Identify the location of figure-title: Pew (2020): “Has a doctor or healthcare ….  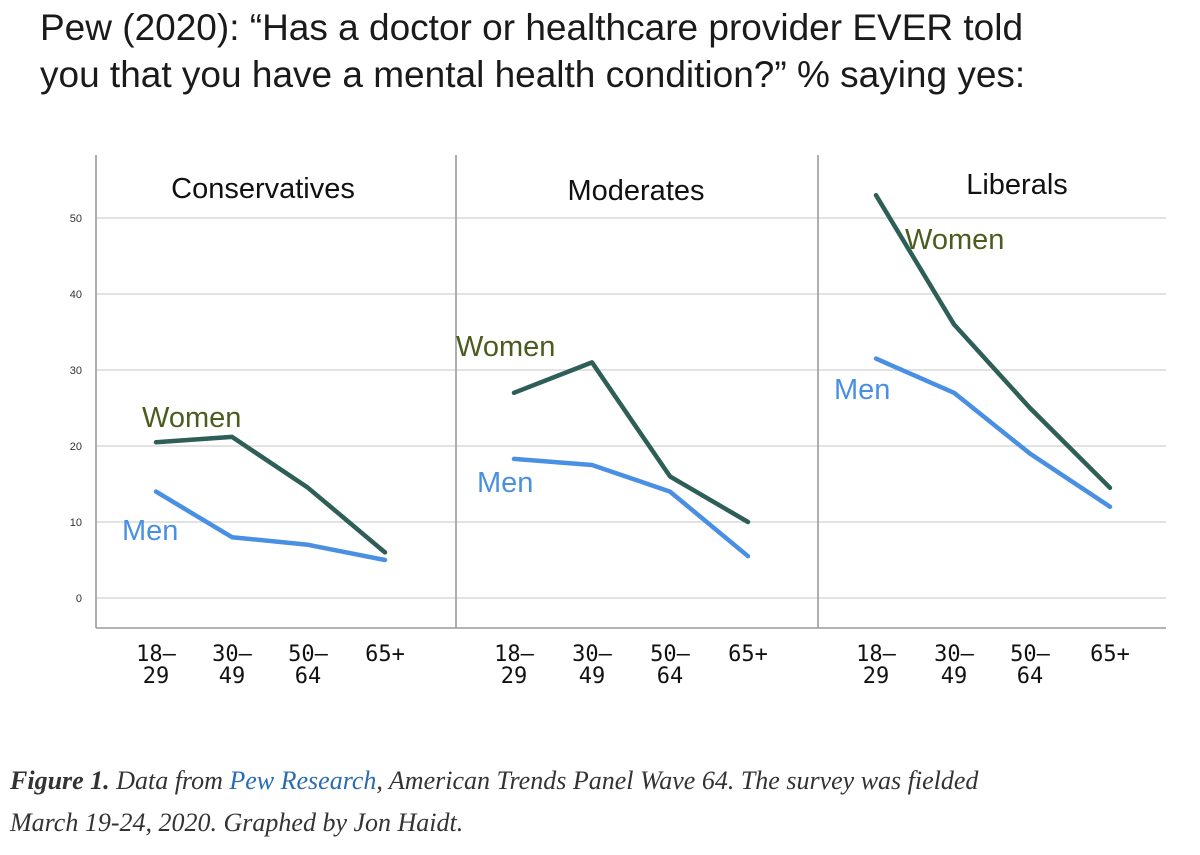
(610, 51).